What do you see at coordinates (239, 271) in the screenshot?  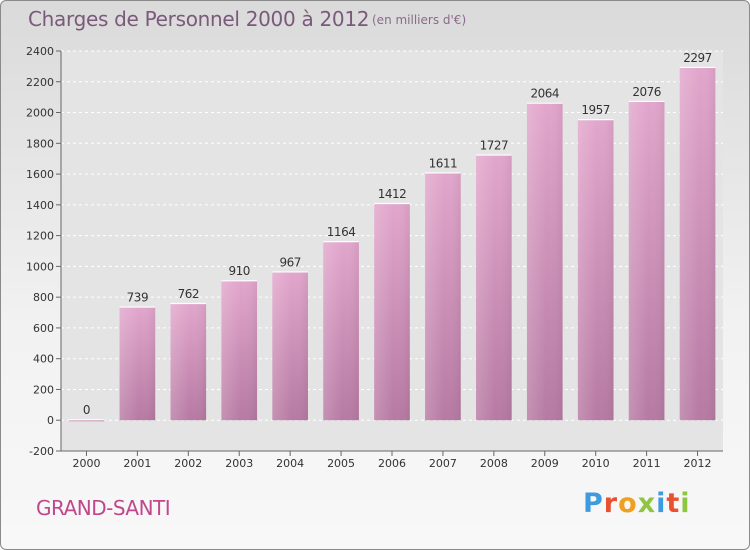 I see `bar-value-label: 910` at bounding box center [239, 271].